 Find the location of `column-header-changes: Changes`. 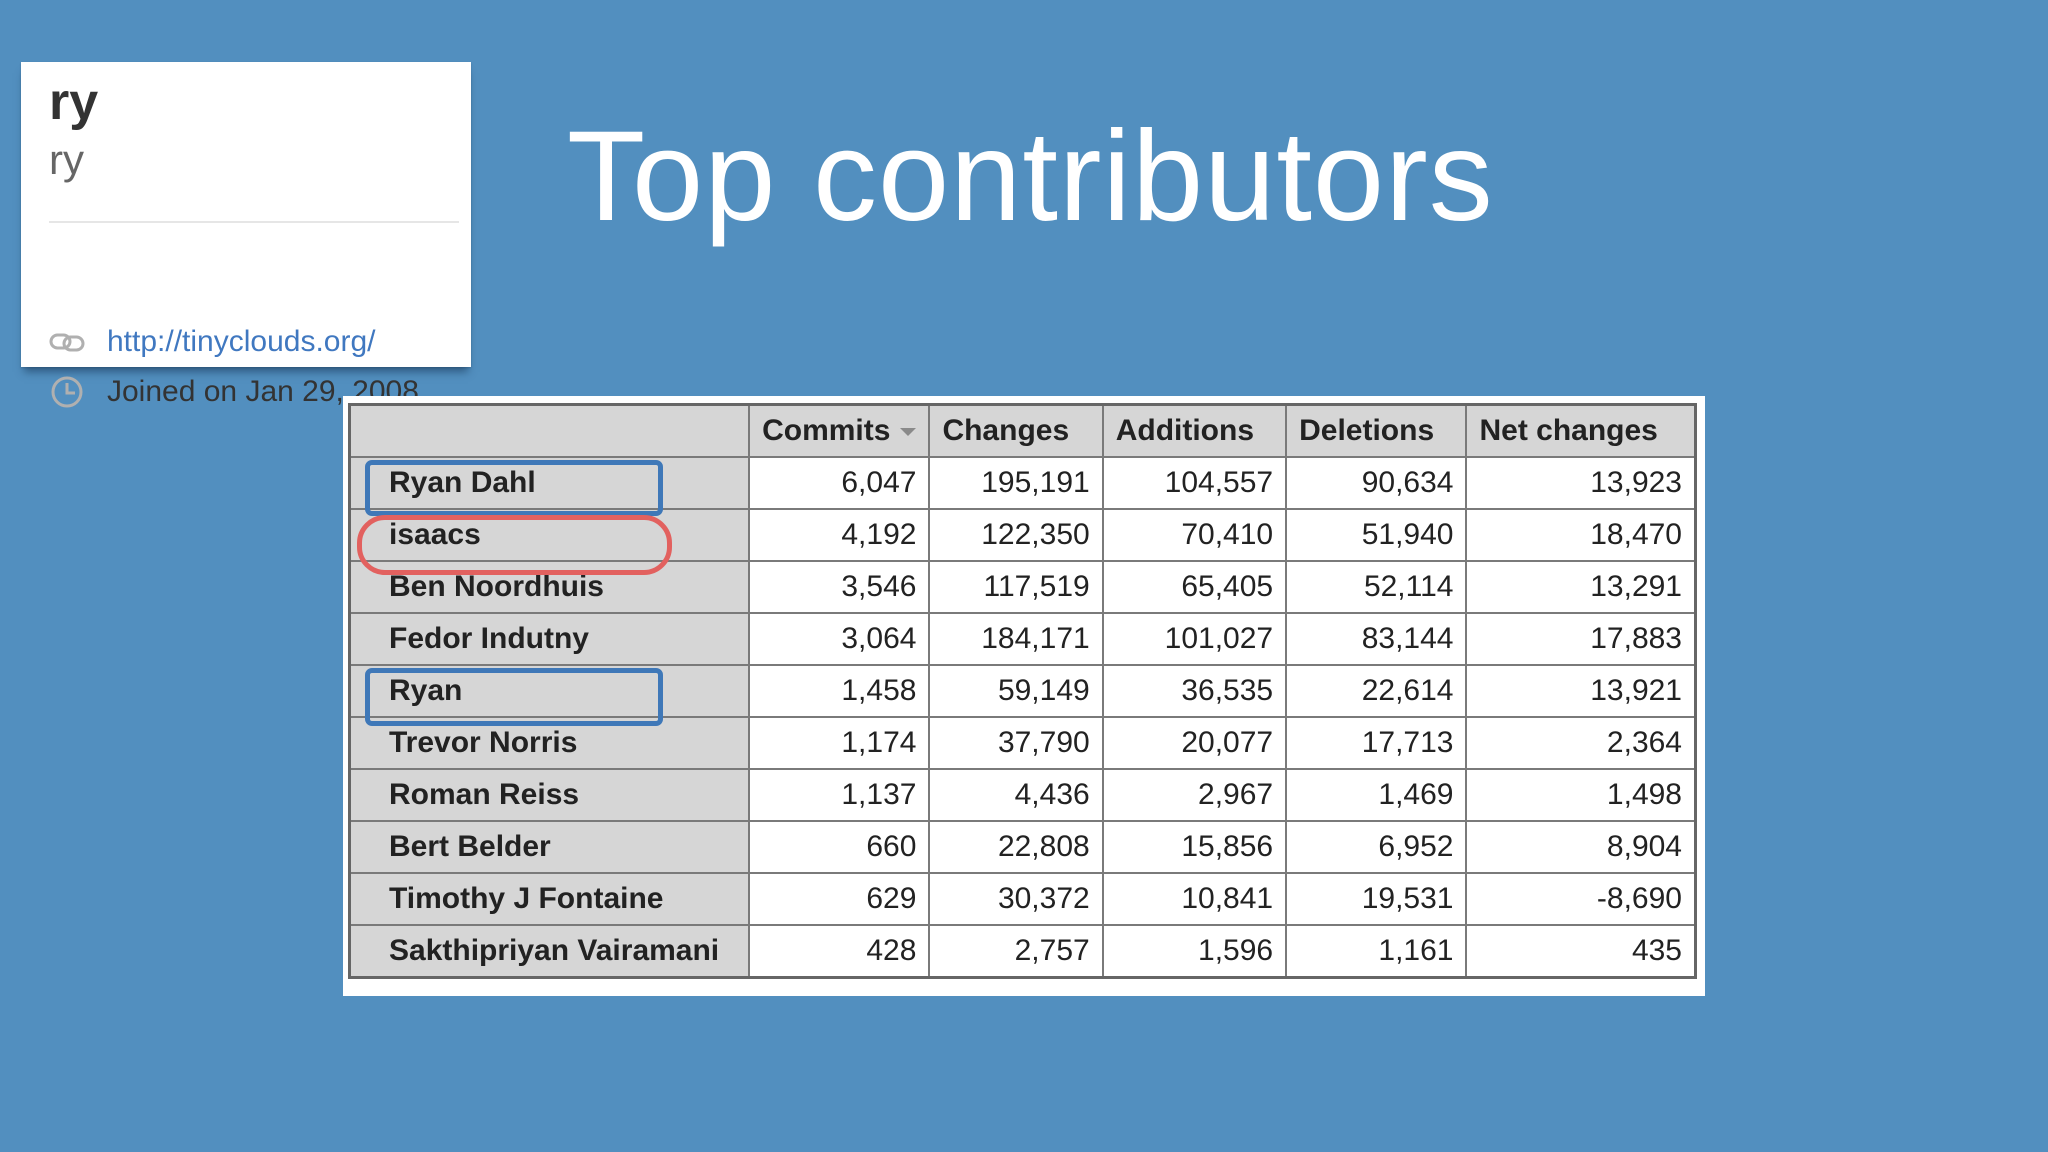

column-header-changes: Changes is located at coordinates (1016, 430).